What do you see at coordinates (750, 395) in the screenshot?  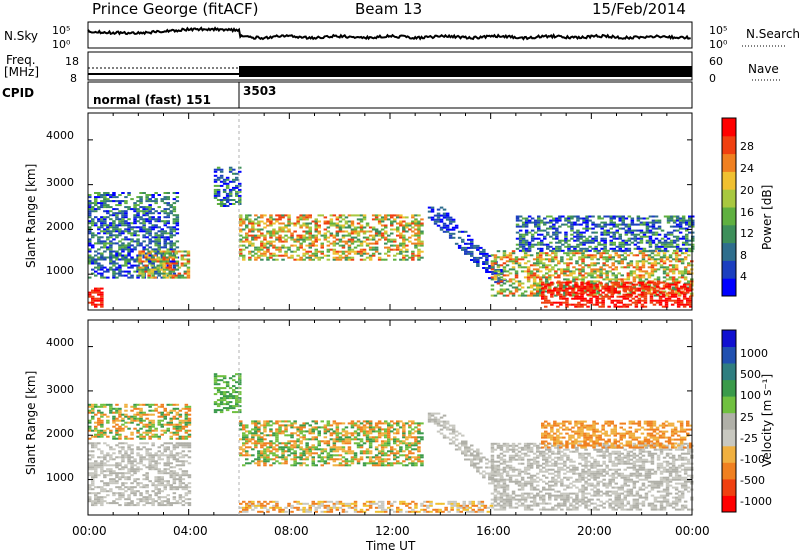 I see `velocity-cbar-tick: 100` at bounding box center [750, 395].